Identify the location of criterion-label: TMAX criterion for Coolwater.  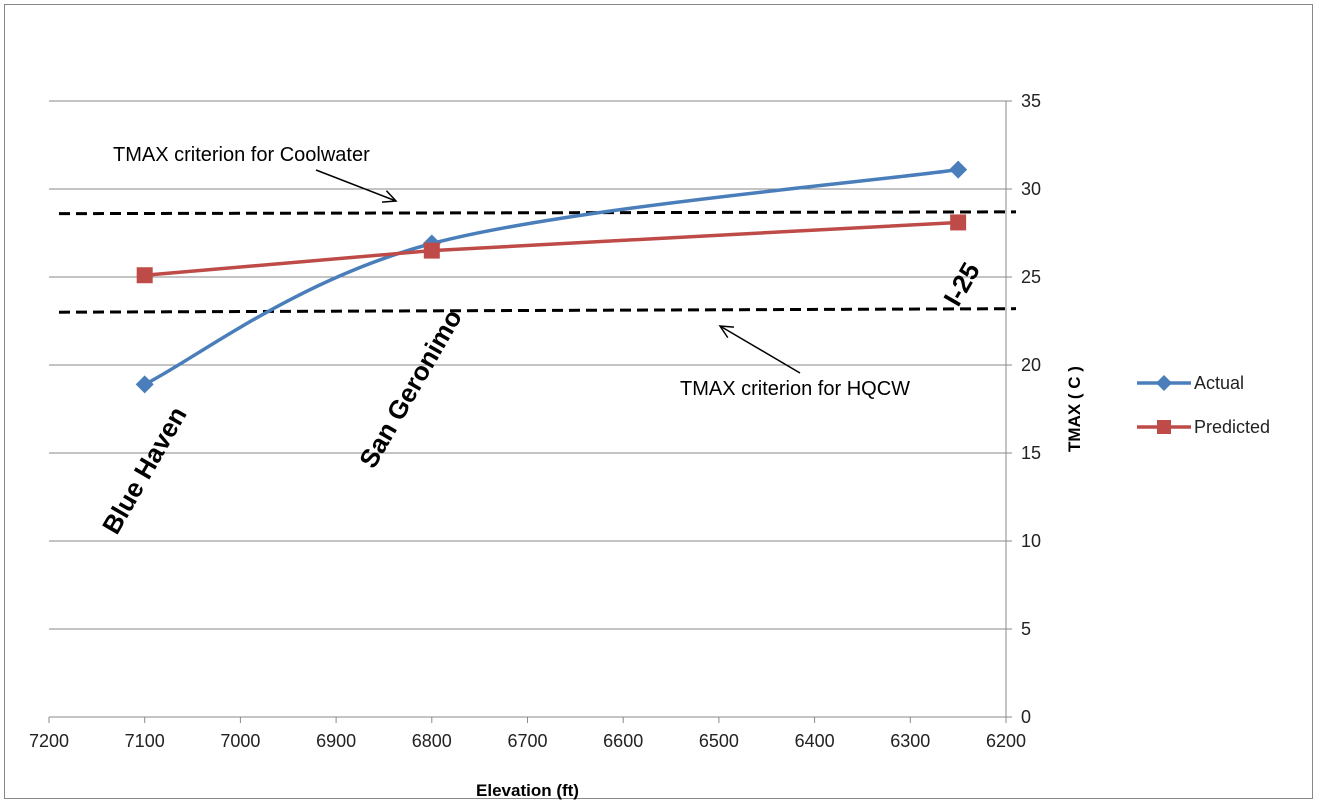
(241, 155).